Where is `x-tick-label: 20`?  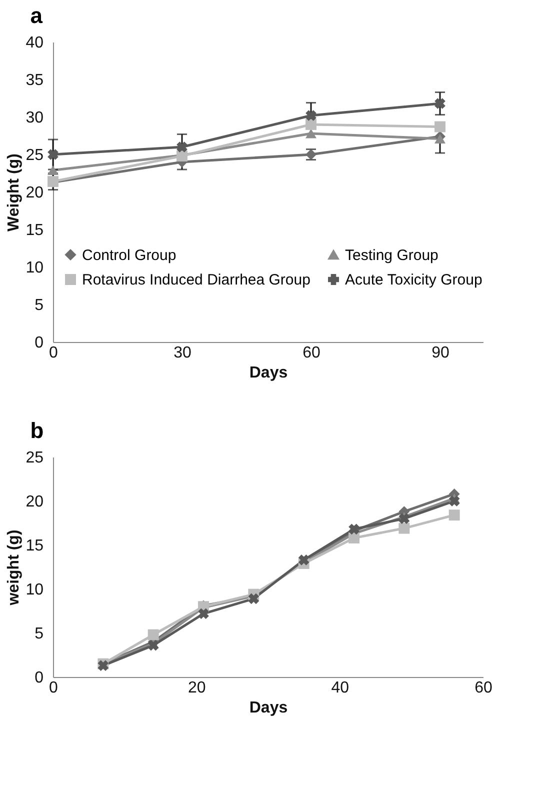
x-tick-label: 20 is located at coordinates (197, 688).